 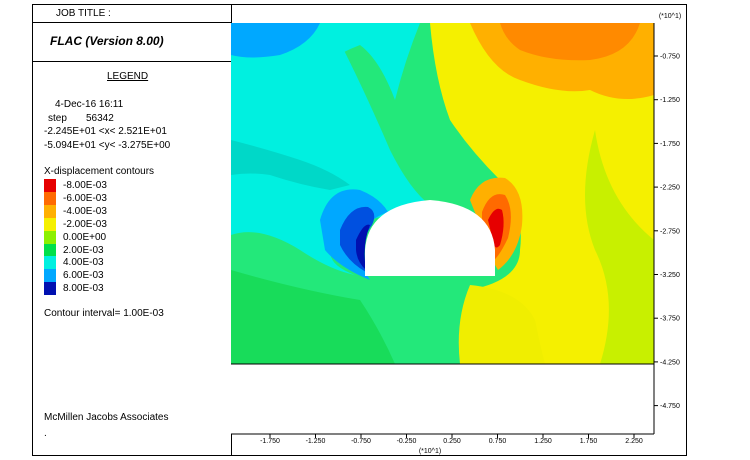 I want to click on x-scale-label: (*10^1), so click(x=430, y=451).